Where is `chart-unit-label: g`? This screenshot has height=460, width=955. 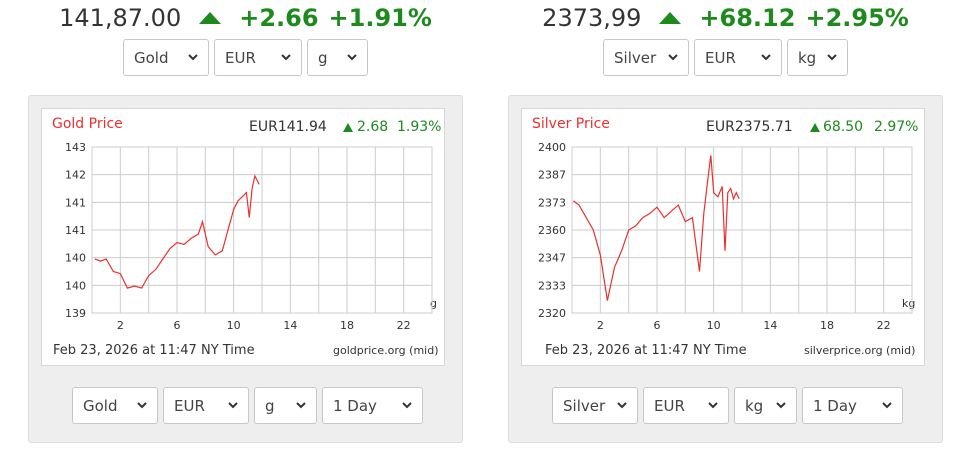 chart-unit-label: g is located at coordinates (433, 303).